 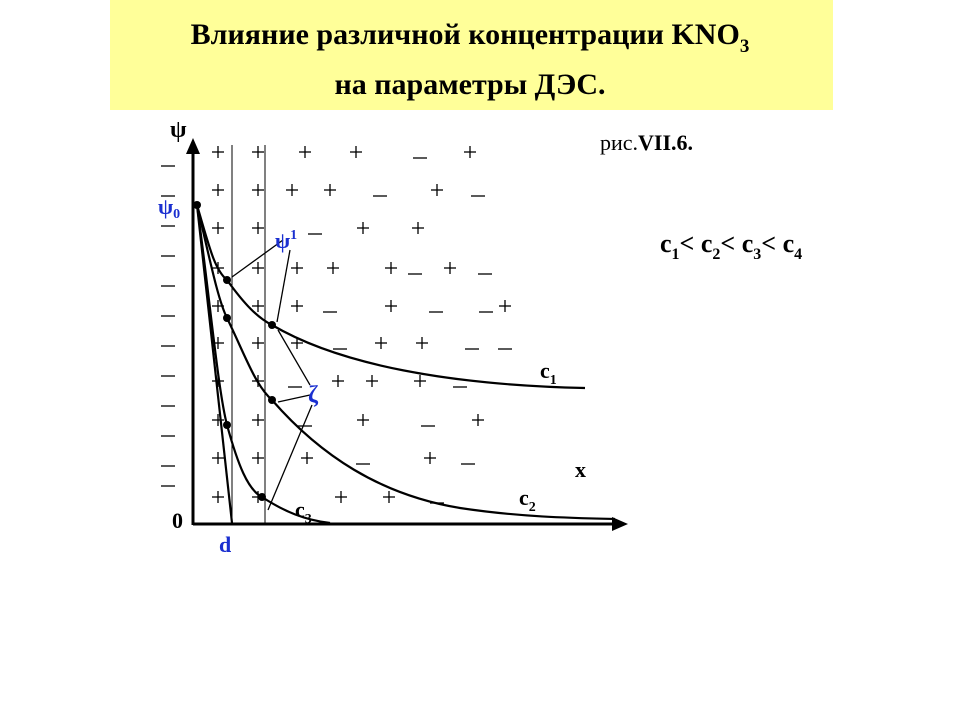 I want to click on inequality: c1< c2< c3< c4, so click(x=731, y=246).